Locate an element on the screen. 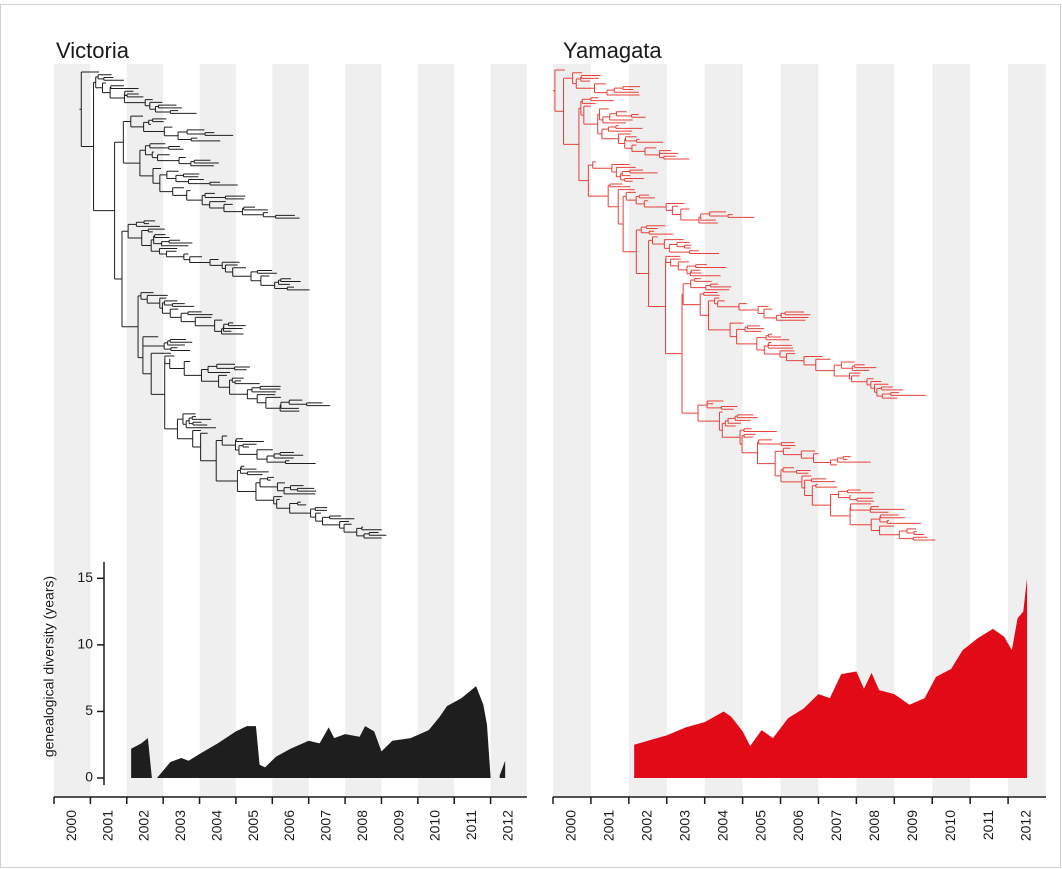 The width and height of the screenshot is (1062, 869). y-tick-label: 0 is located at coordinates (89, 777).